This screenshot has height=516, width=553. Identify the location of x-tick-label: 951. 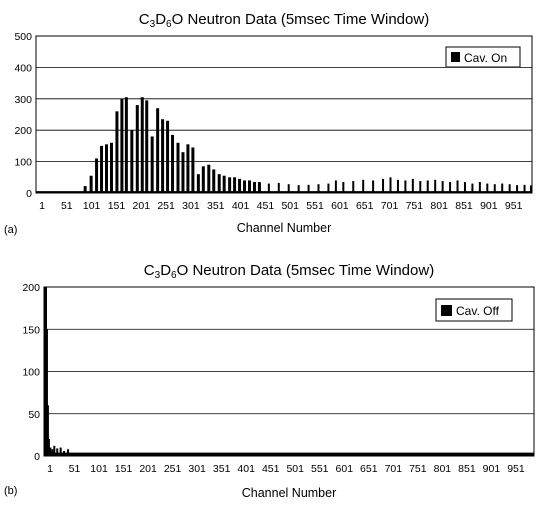
(514, 206).